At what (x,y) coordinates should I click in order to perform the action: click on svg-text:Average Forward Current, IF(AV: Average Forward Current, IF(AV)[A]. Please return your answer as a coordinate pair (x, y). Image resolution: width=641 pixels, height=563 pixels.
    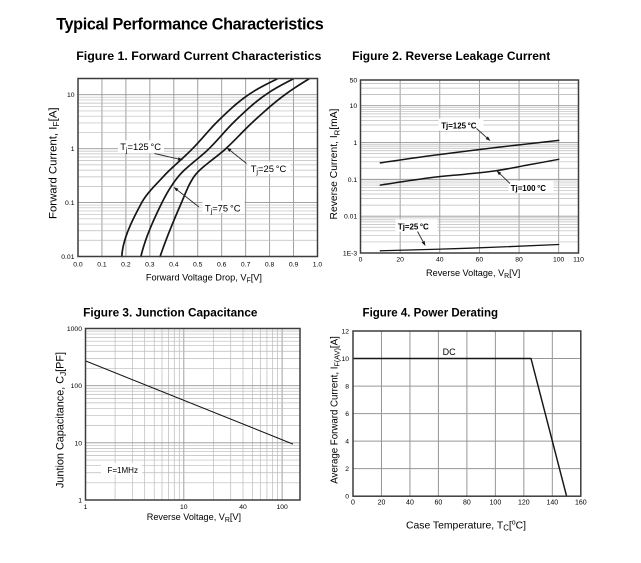
    Looking at the image, I should click on (336, 410).